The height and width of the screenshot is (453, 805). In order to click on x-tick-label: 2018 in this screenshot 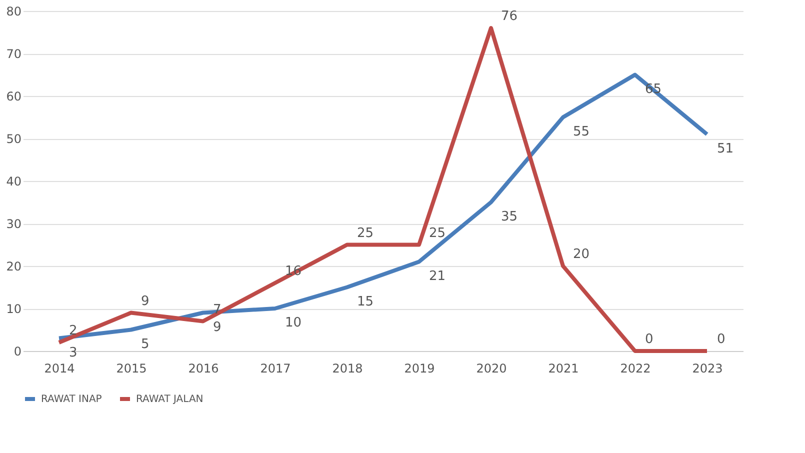, I will do `click(347, 369)`.